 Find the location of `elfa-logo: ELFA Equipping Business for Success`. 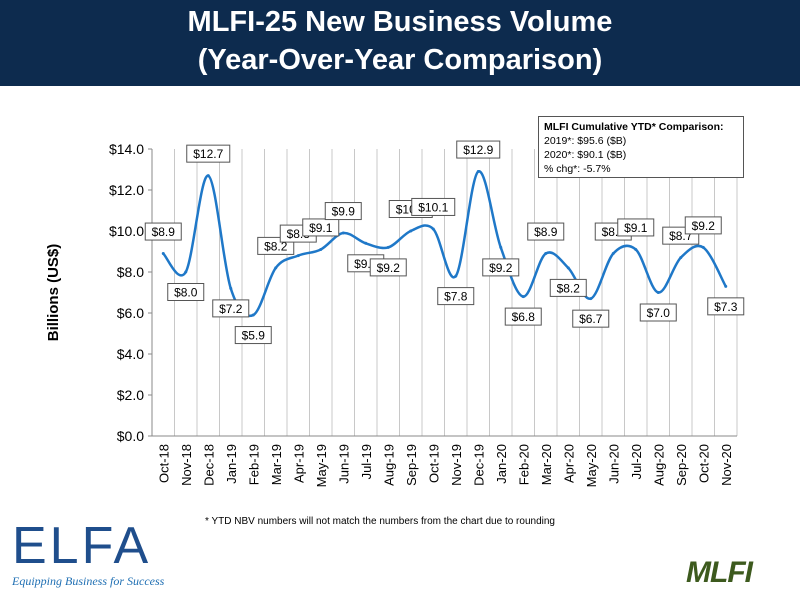

elfa-logo: ELFA Equipping Business for Success is located at coordinates (102, 555).